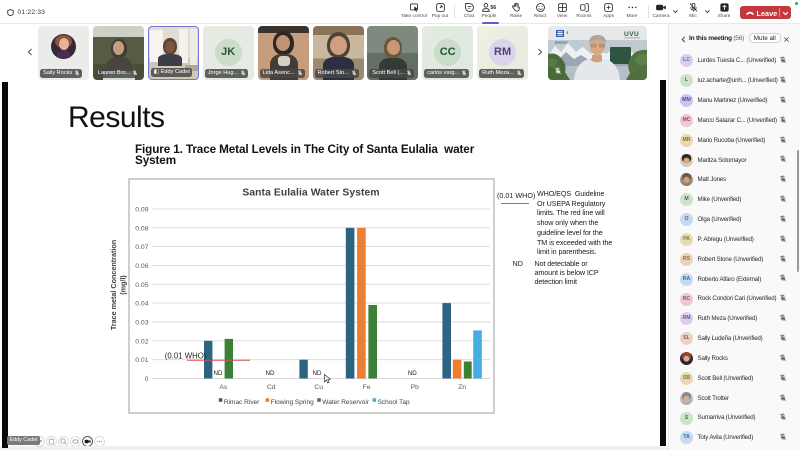  Describe the element at coordinates (318, 387) in the screenshot. I see `svg-text: Cu` at that location.